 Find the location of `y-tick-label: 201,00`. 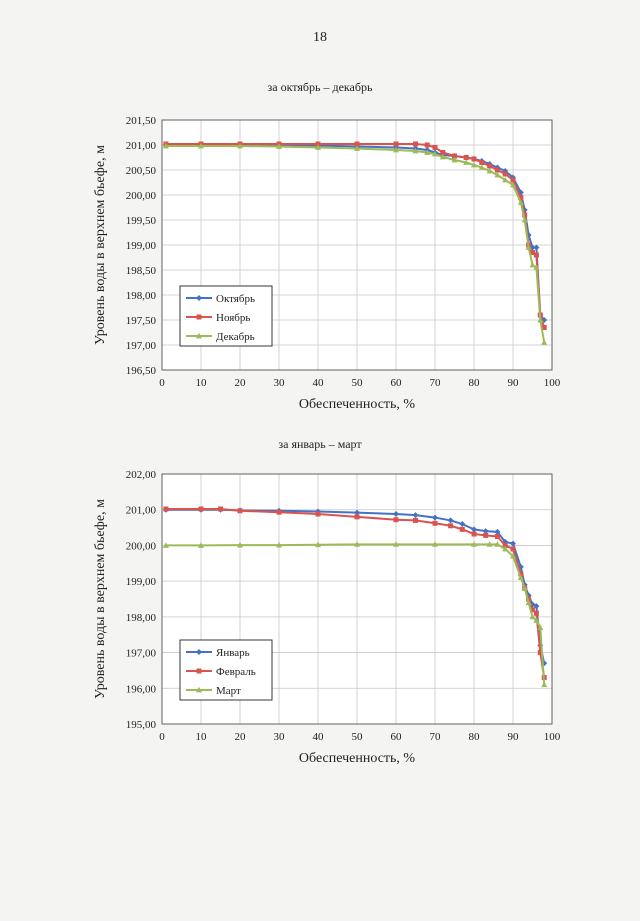

y-tick-label: 201,00 is located at coordinates (141, 146).